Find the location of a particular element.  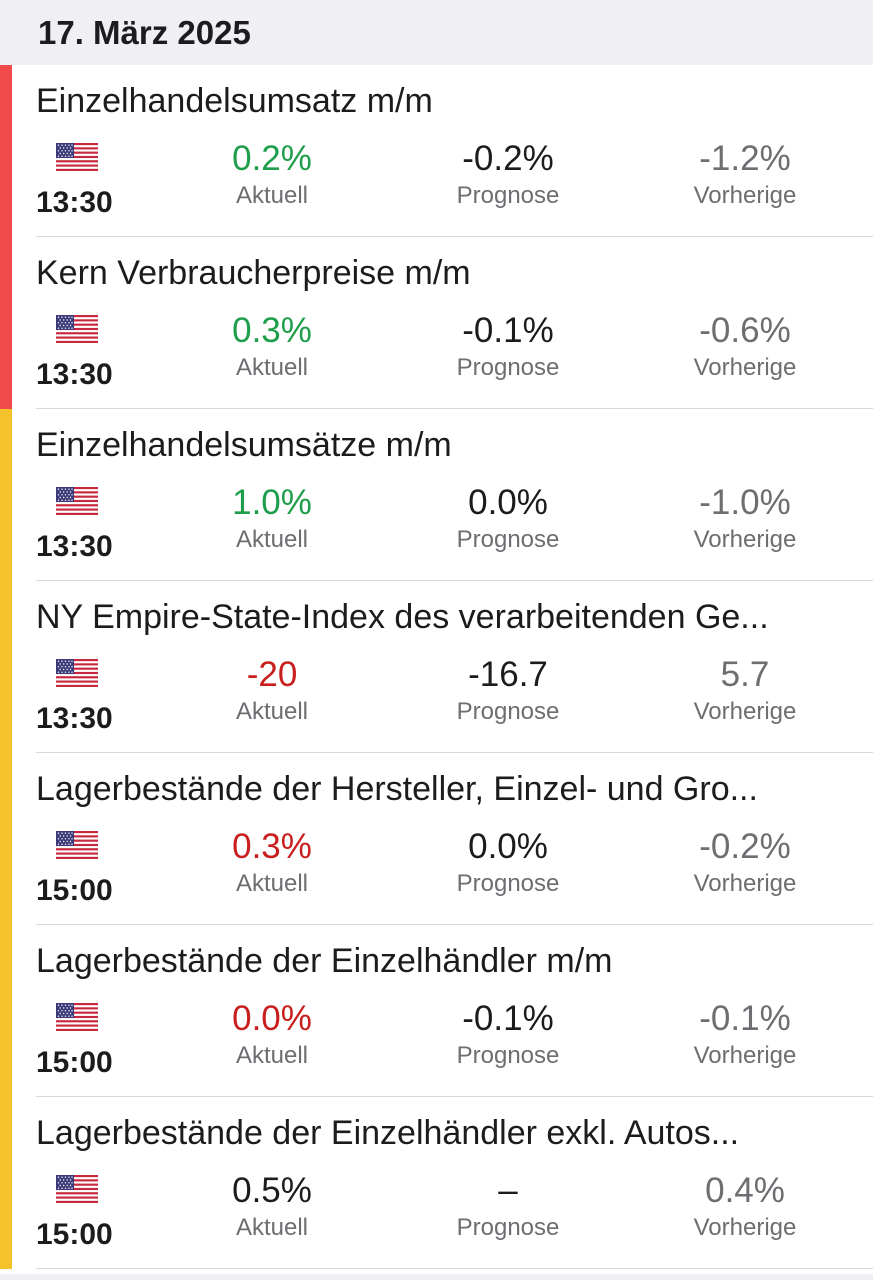

previous-column: -1.0% Vorherige is located at coordinates (745, 518).